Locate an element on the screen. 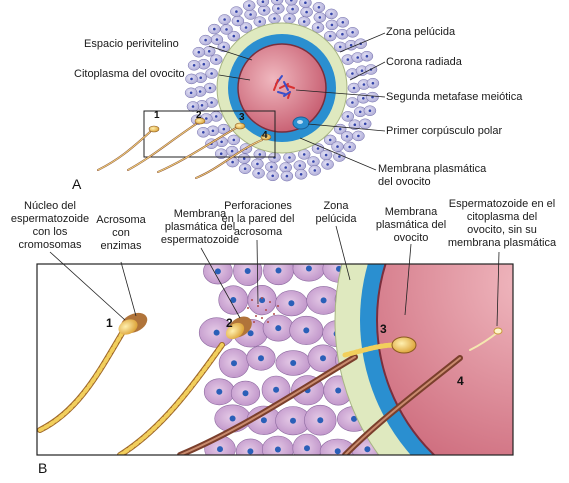 This screenshot has width=569, height=483. inset-region-box is located at coordinates (209, 134).